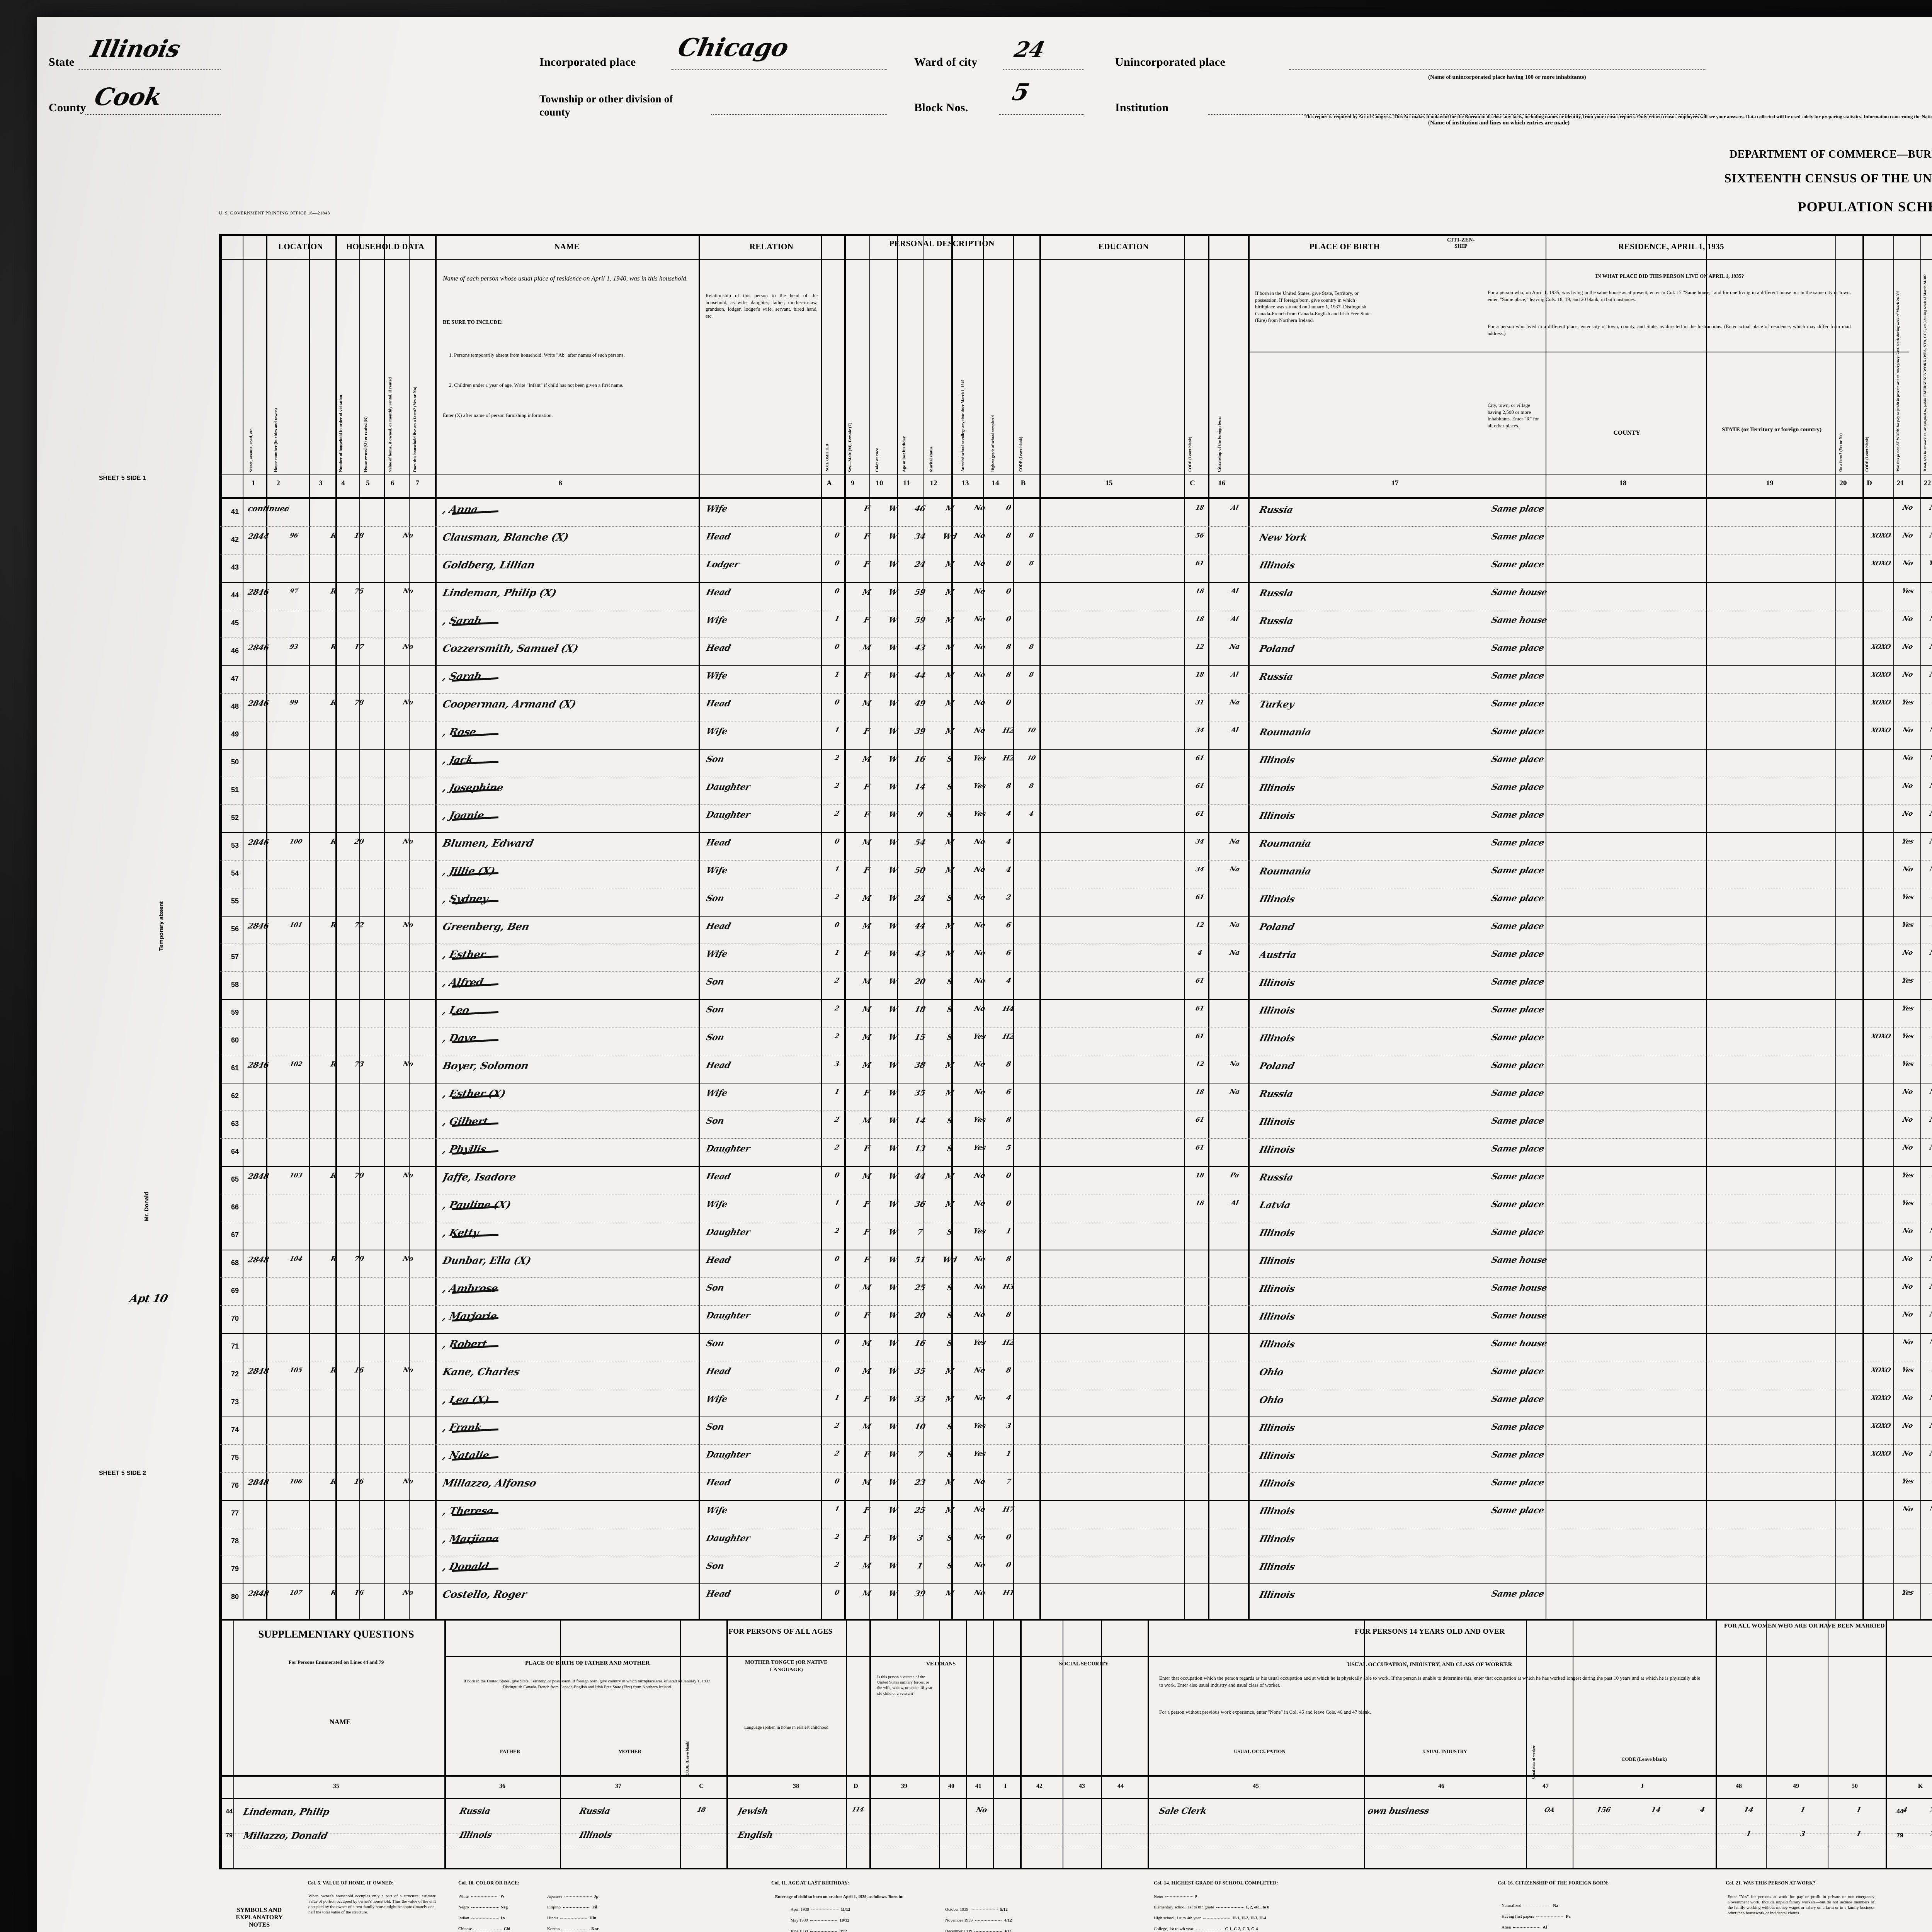 This screenshot has width=1932, height=1932. Describe the element at coordinates (920, 982) in the screenshot. I see `cell-age: 20` at that location.